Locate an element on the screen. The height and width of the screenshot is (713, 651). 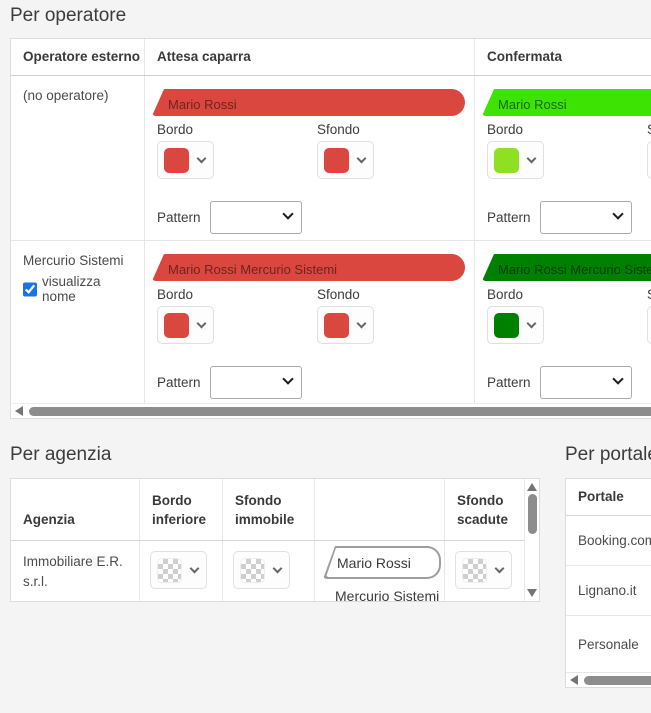
column-header-confermata: Confermata is located at coordinates (562, 57).